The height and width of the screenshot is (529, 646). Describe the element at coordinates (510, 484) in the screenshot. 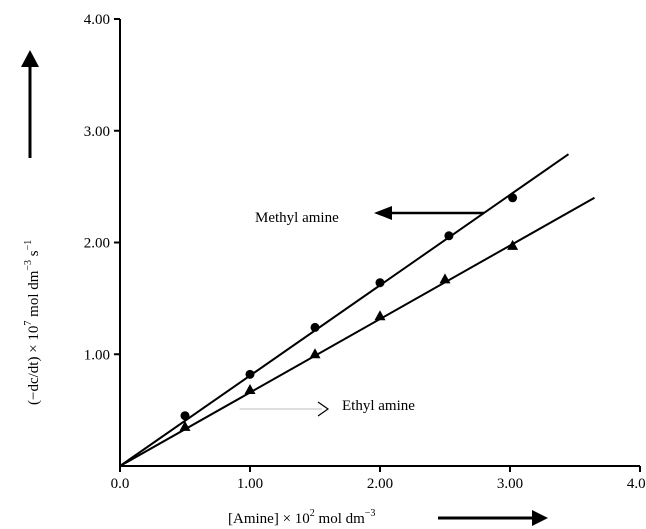

I see `x-tick-label: 3.00` at that location.